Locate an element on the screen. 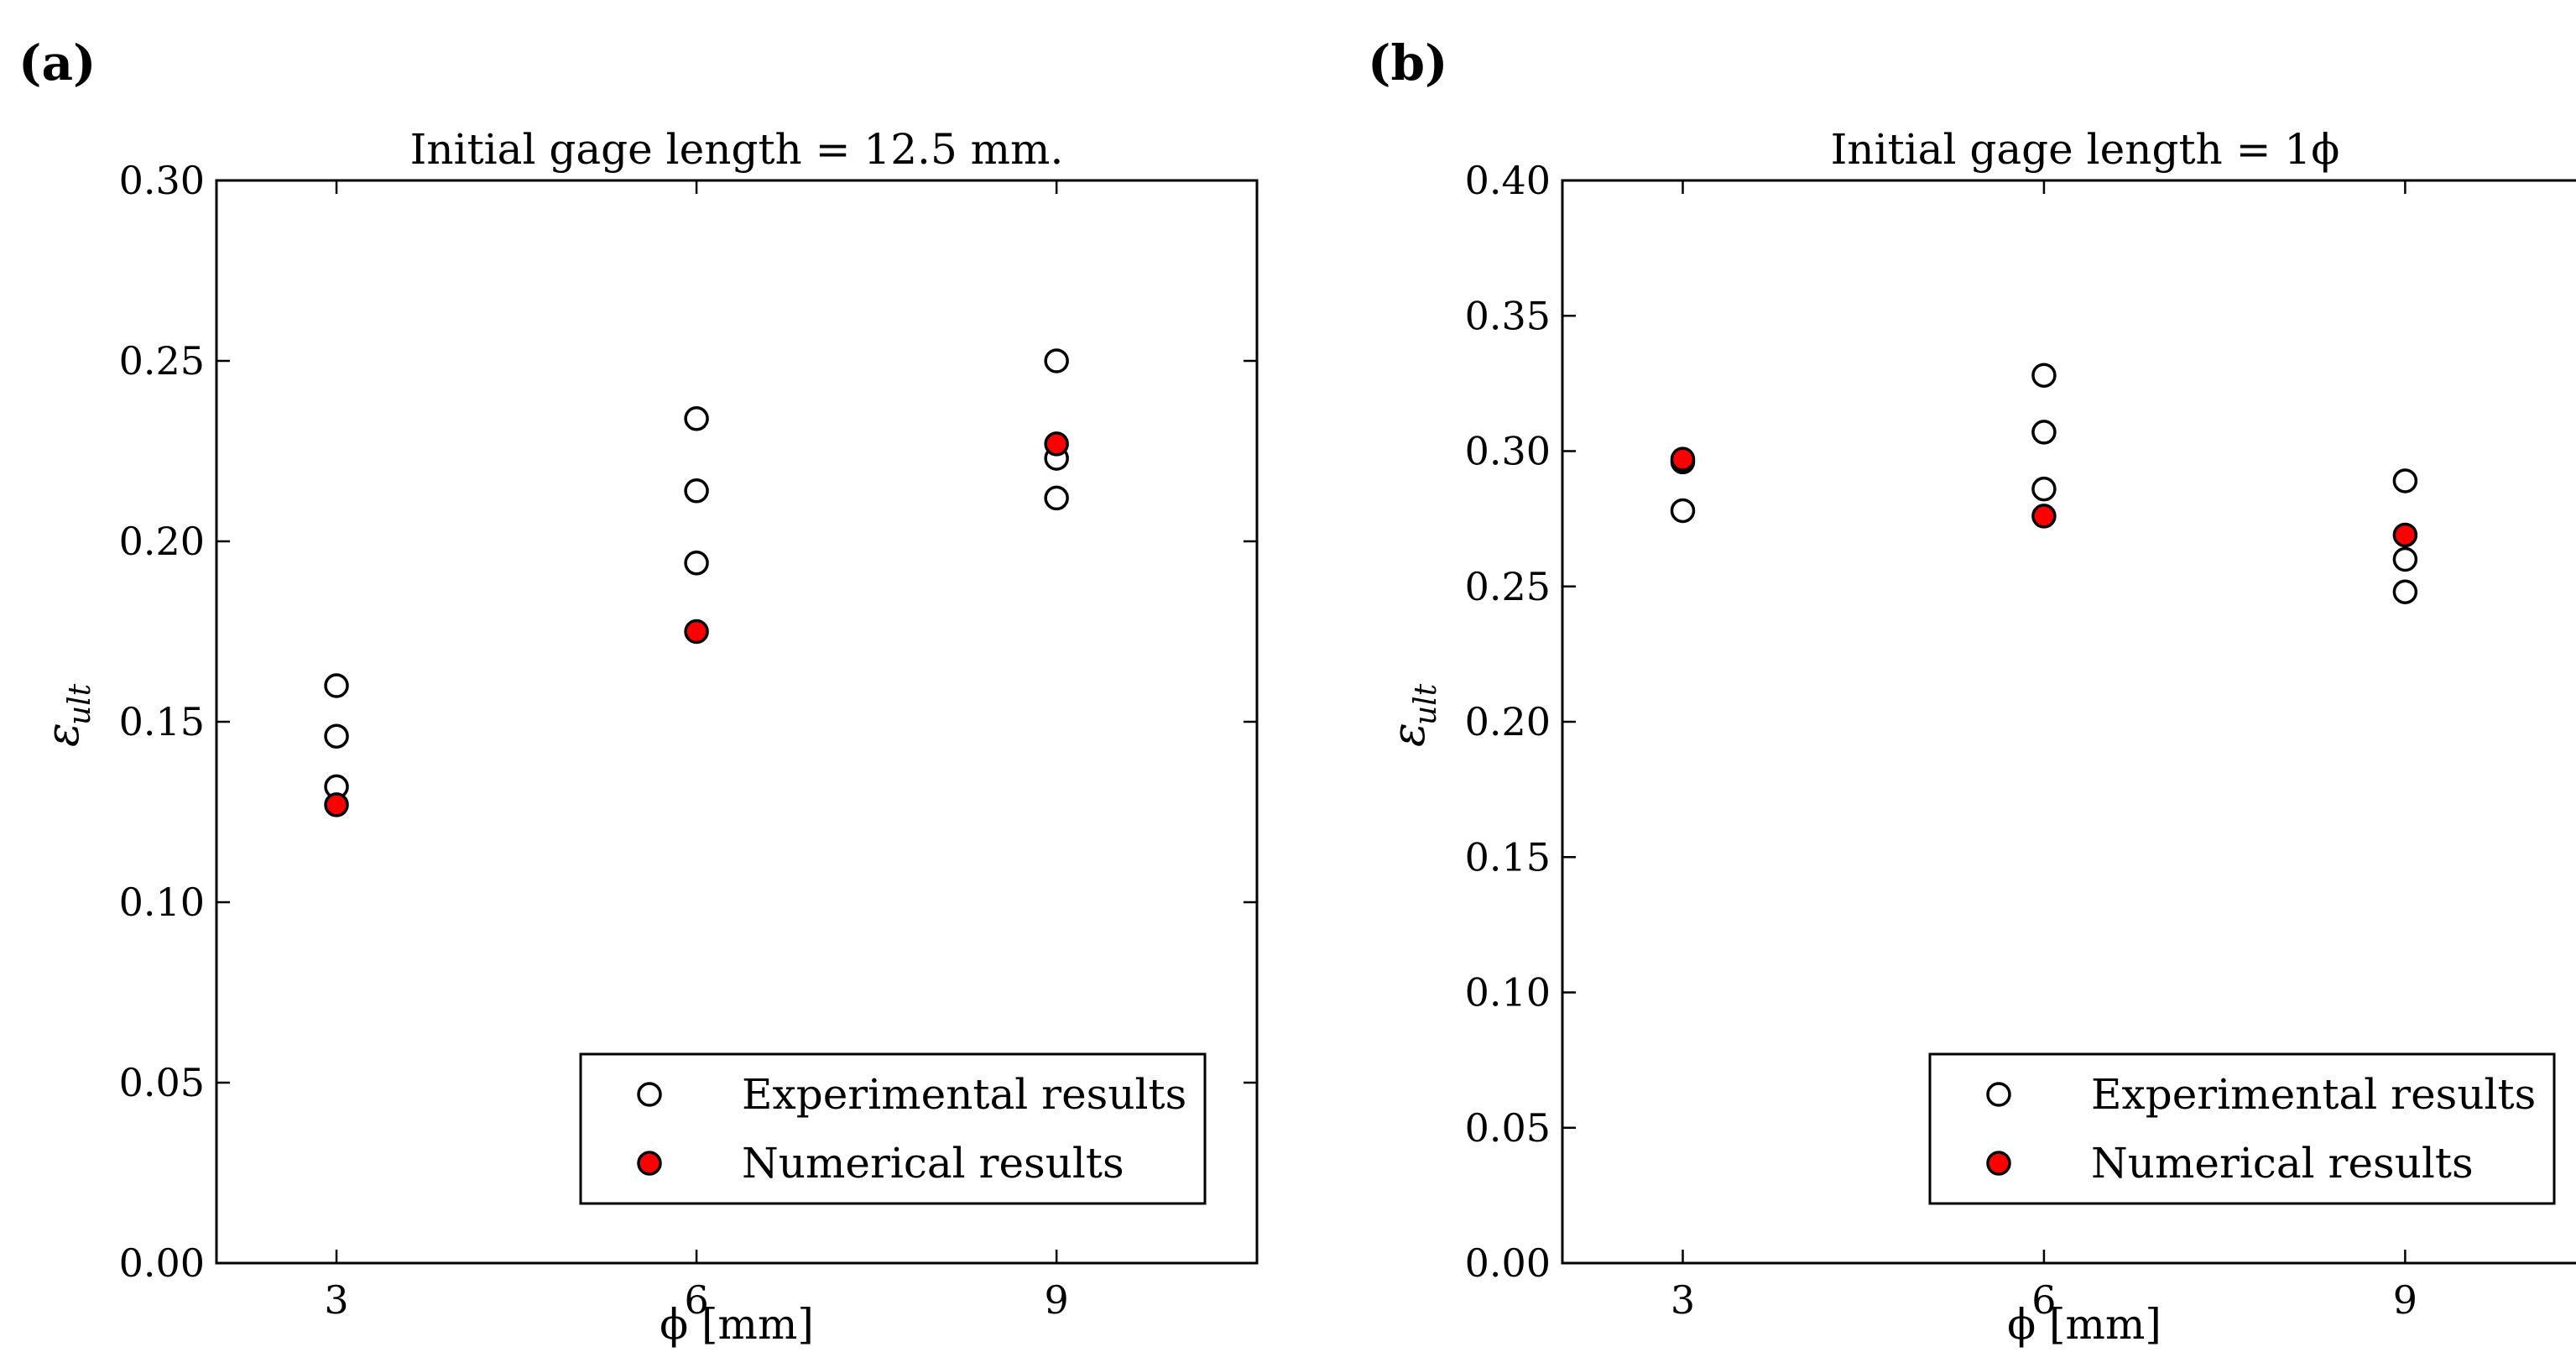 The height and width of the screenshot is (1368, 2576). chart-title: Initial gage length = 12.5 mm. is located at coordinates (737, 149).